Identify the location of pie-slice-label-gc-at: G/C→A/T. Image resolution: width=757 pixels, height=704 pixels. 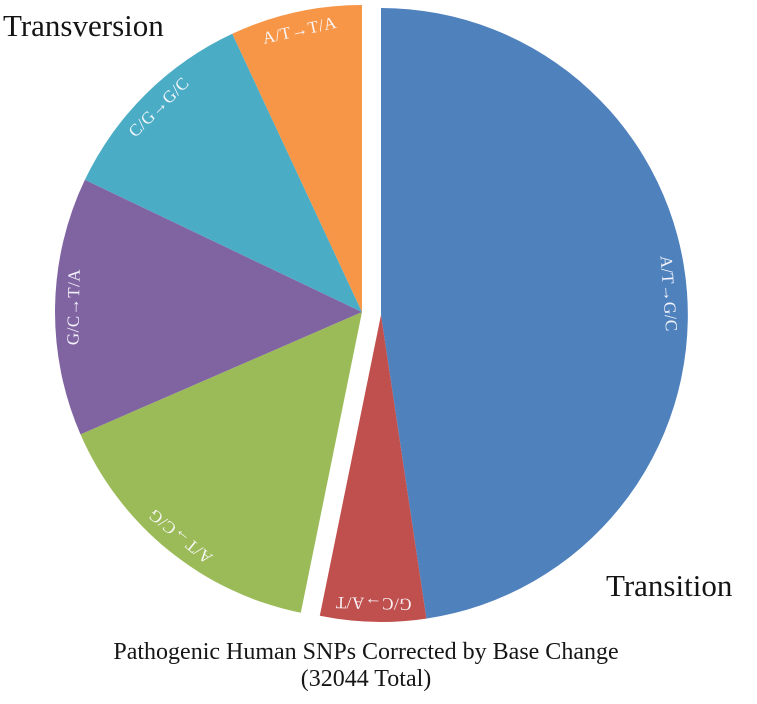
(373, 603).